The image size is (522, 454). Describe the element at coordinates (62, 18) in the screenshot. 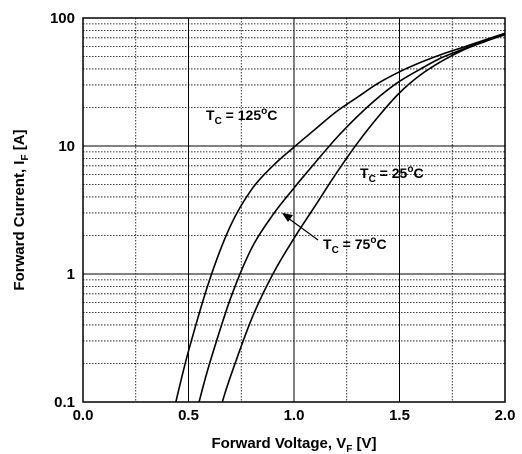

I see `y-tick-label: 100` at that location.